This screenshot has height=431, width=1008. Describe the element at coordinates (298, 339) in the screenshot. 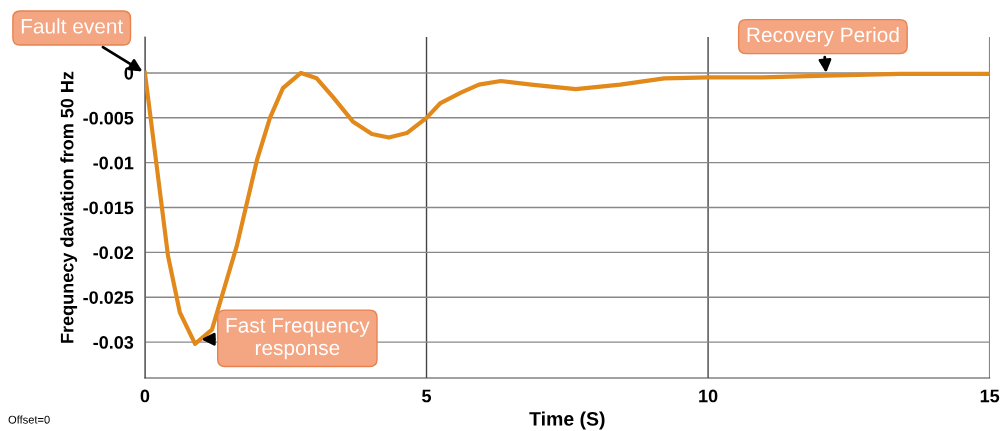

I see `annotation: Fast Frequency response` at that location.